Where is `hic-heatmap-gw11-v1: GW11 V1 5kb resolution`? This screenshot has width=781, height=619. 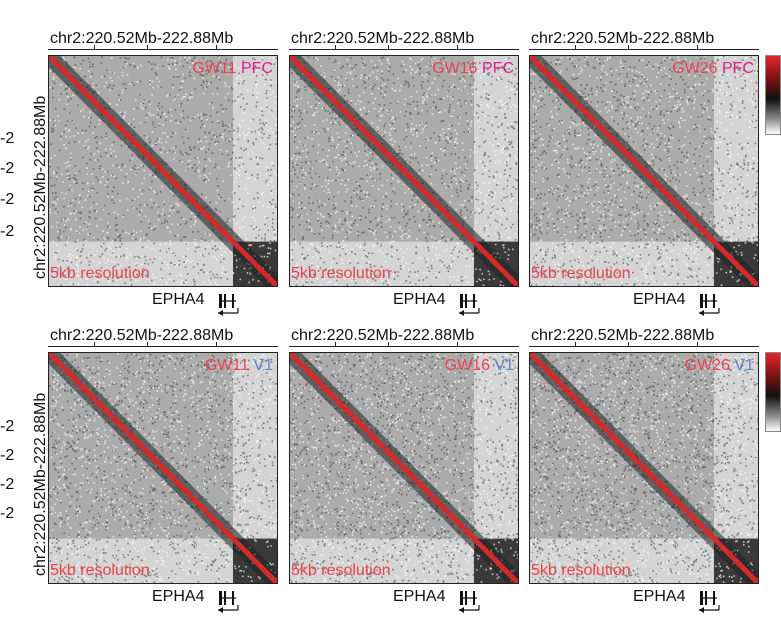 hic-heatmap-gw11-v1: GW11 V1 5kb resolution is located at coordinates (163, 468).